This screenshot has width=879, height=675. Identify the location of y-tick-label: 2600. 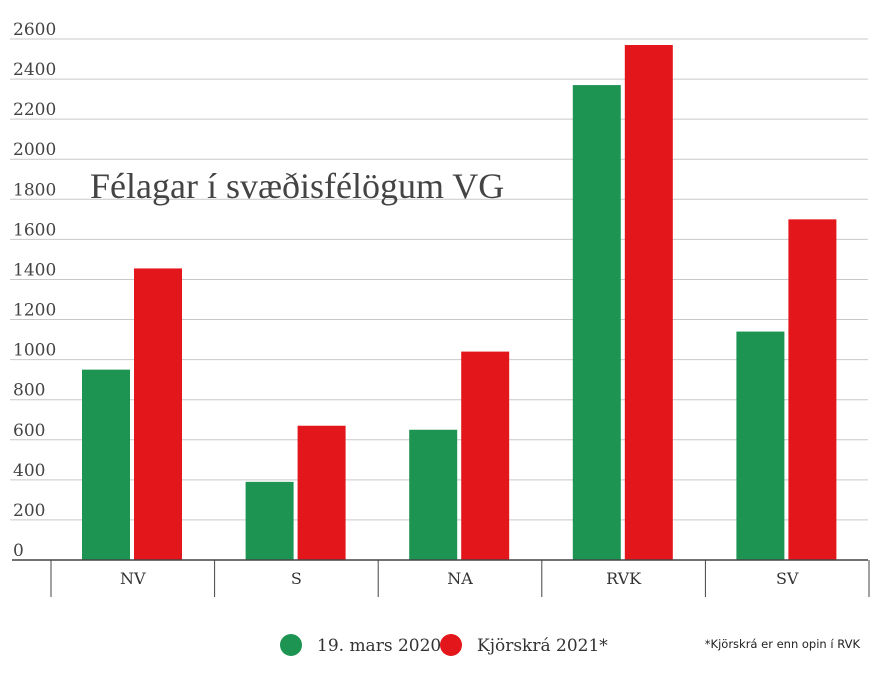
(34, 30).